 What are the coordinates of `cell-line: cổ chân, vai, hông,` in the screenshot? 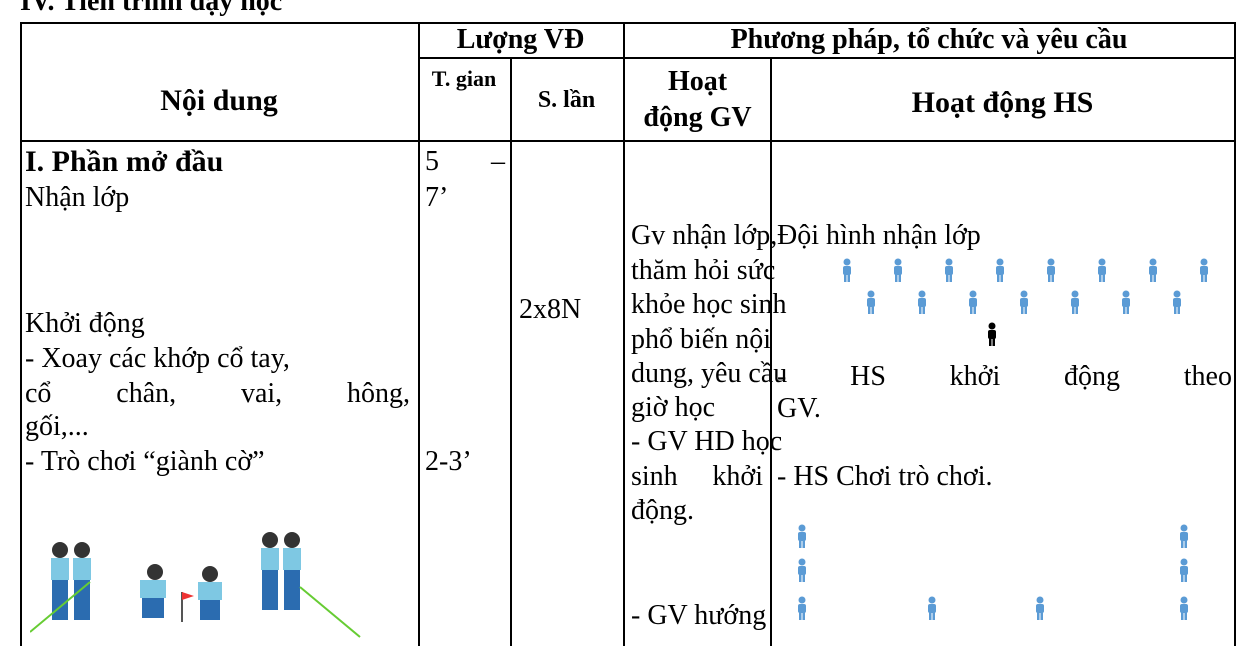 It's located at (217, 393).